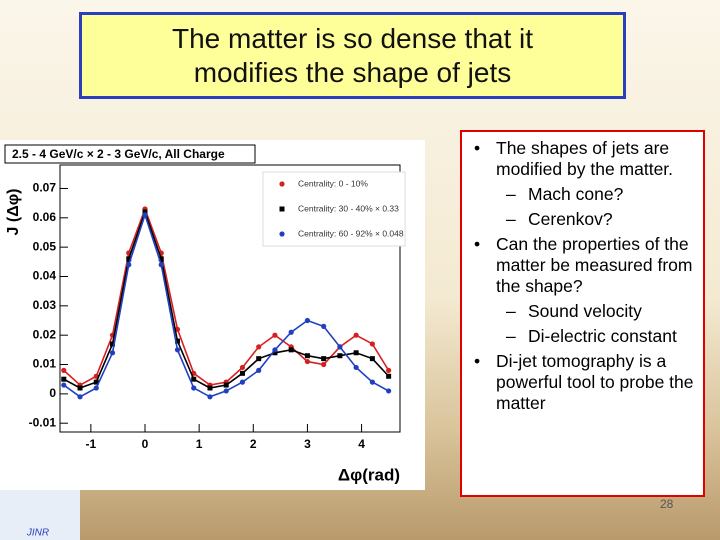 This screenshot has width=720, height=540. What do you see at coordinates (667, 504) in the screenshot?
I see `page-number: 28` at bounding box center [667, 504].